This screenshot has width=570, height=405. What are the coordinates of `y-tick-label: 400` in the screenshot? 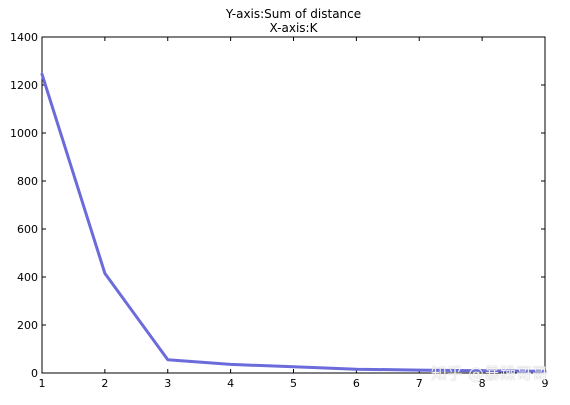 It's located at (27, 277).